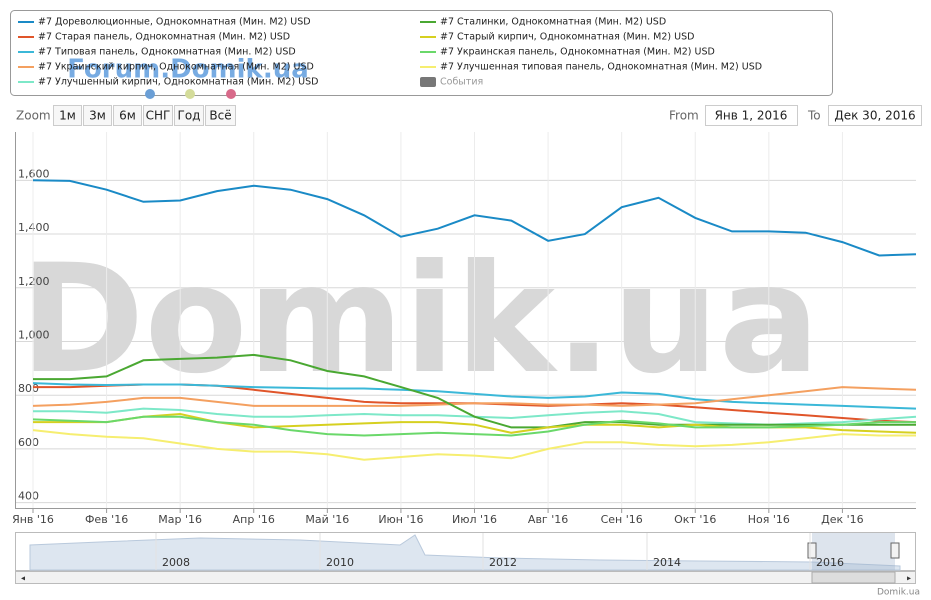 The height and width of the screenshot is (600, 931). I want to click on zoom-button-label: 1м, so click(67, 116).